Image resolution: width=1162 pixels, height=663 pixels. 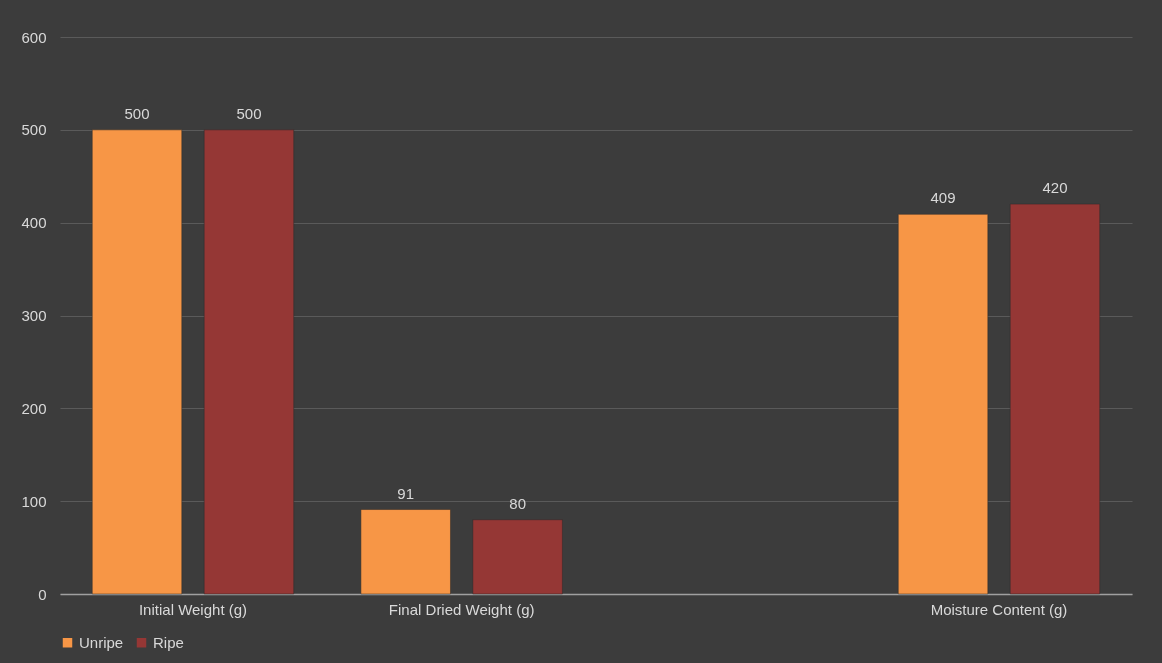 What do you see at coordinates (517, 503) in the screenshot?
I see `data-label: 80` at bounding box center [517, 503].